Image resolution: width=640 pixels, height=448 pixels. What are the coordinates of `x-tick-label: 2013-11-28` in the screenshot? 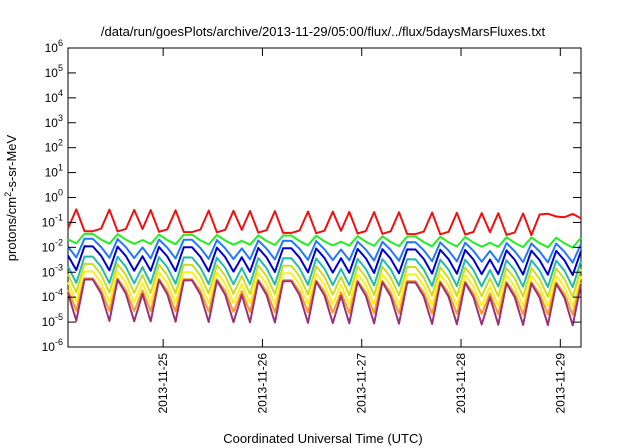 It's located at (461, 383).